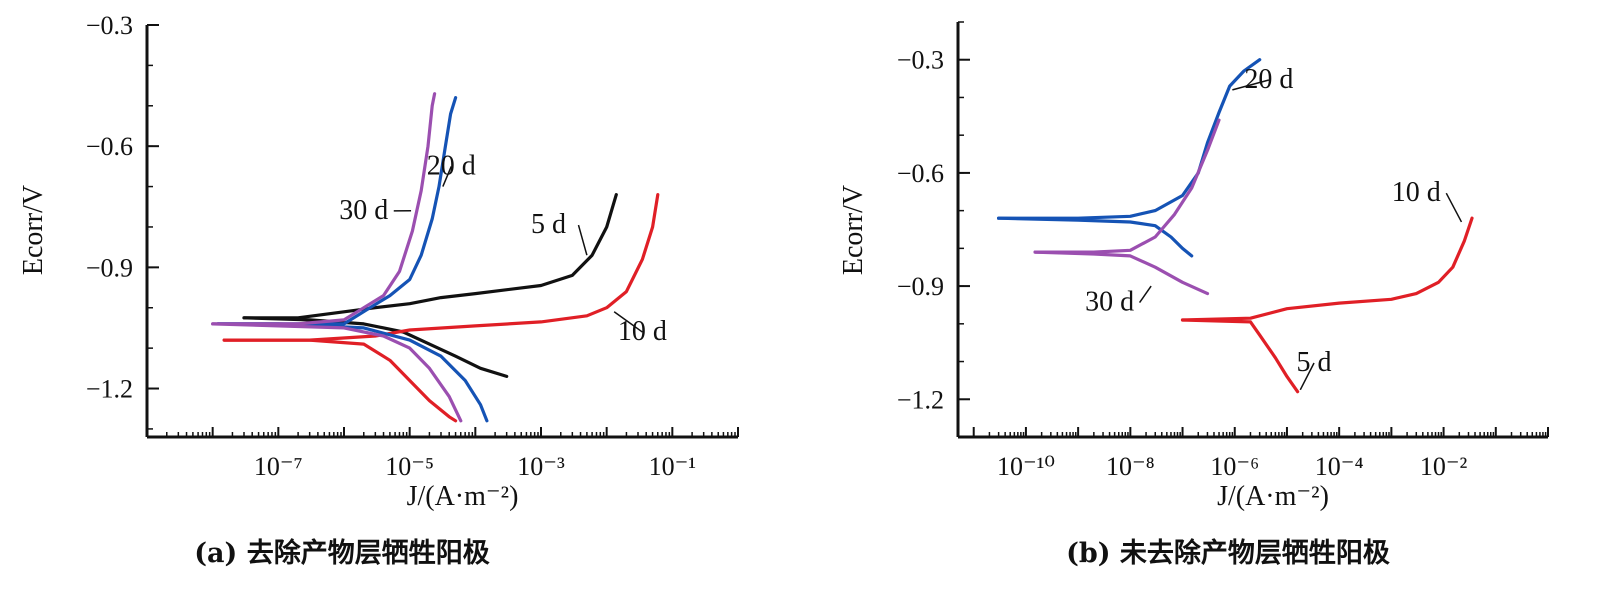  What do you see at coordinates (1339, 466) in the screenshot?
I see `x-tick-label: 10⁻⁴` at bounding box center [1339, 466].